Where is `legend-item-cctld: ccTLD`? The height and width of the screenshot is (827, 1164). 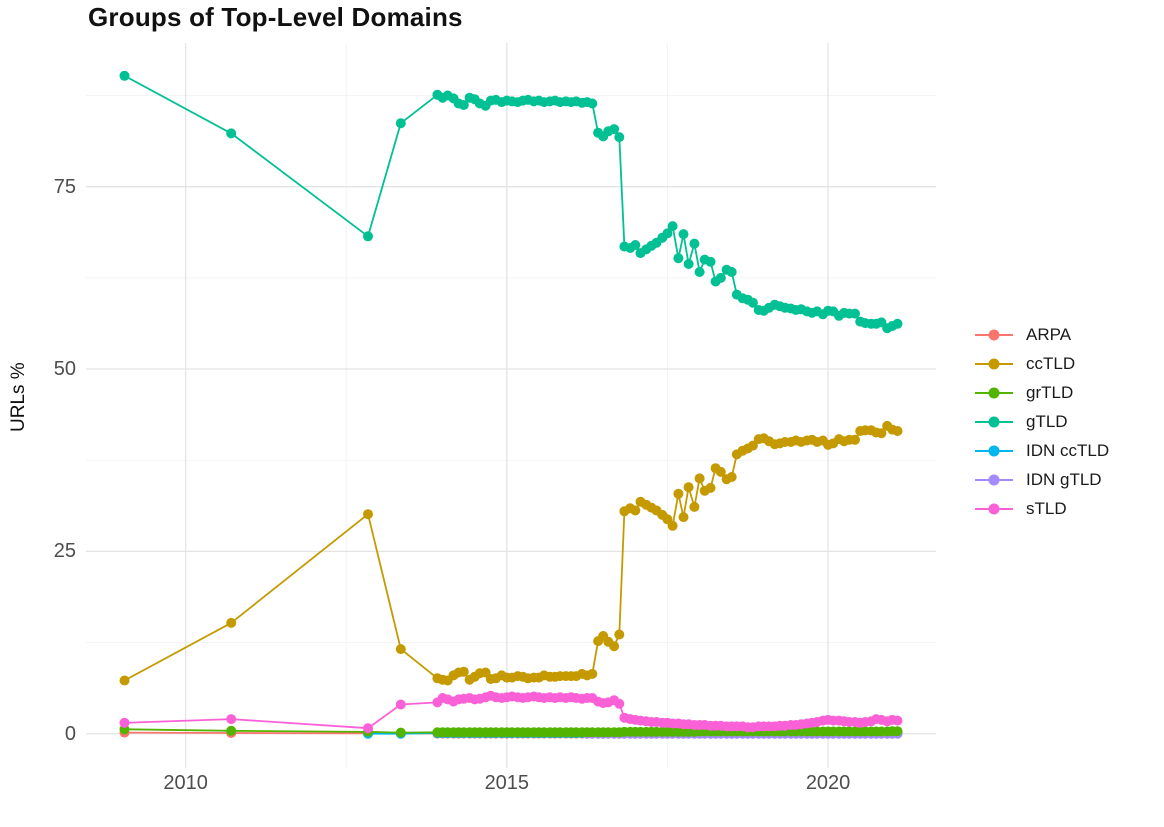
legend-item-cctld: ccTLD is located at coordinates (1041, 363).